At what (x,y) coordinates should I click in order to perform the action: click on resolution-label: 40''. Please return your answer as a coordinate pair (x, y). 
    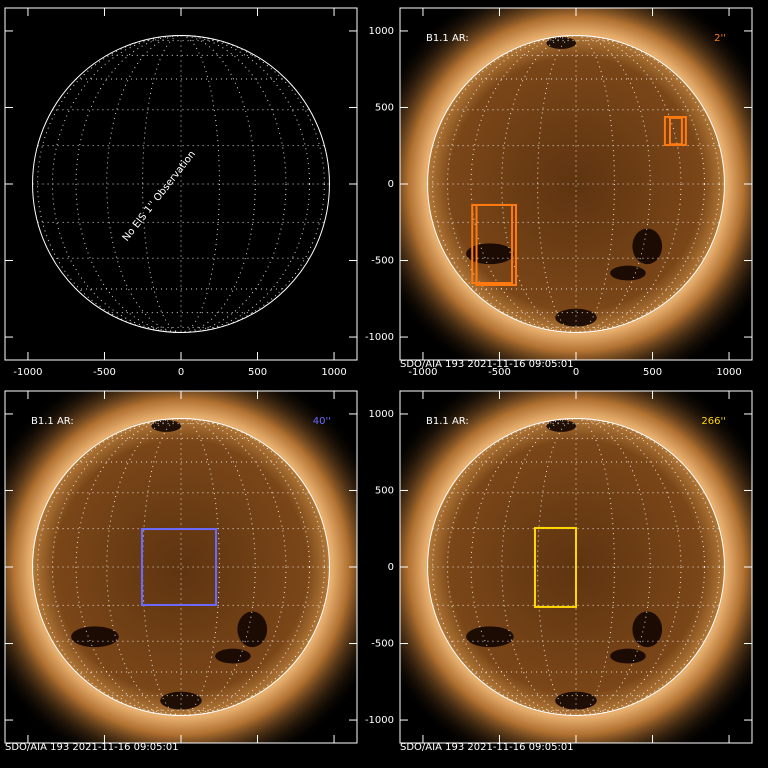
    Looking at the image, I should click on (322, 421).